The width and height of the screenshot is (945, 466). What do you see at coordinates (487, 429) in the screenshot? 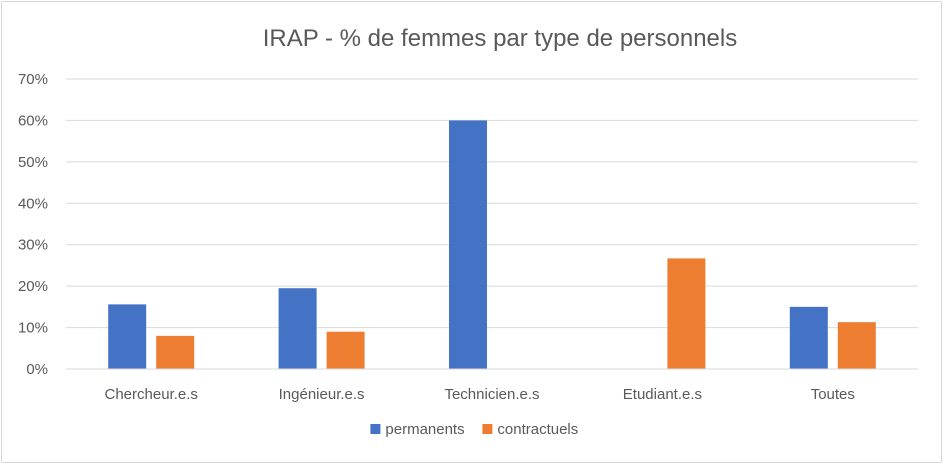
I see `legend-swatch-contractuels` at bounding box center [487, 429].